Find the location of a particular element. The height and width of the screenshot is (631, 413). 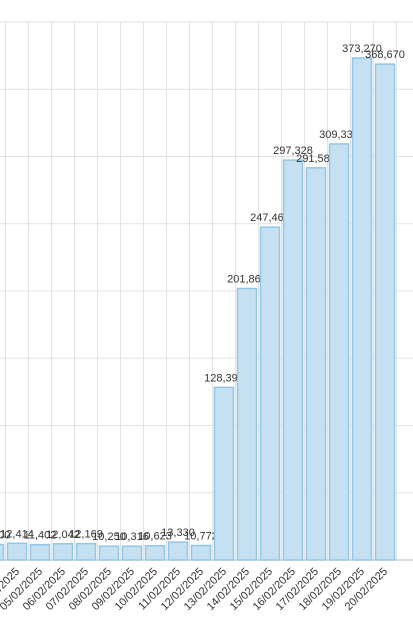

value-label: 12,414 is located at coordinates (17, 534).